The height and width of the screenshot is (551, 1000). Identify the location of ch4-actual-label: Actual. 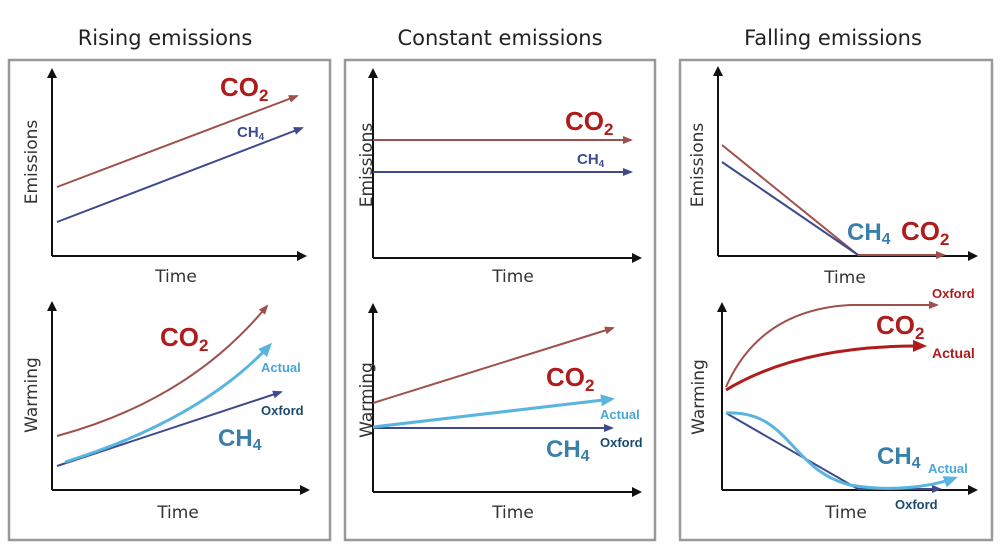
(948, 468).